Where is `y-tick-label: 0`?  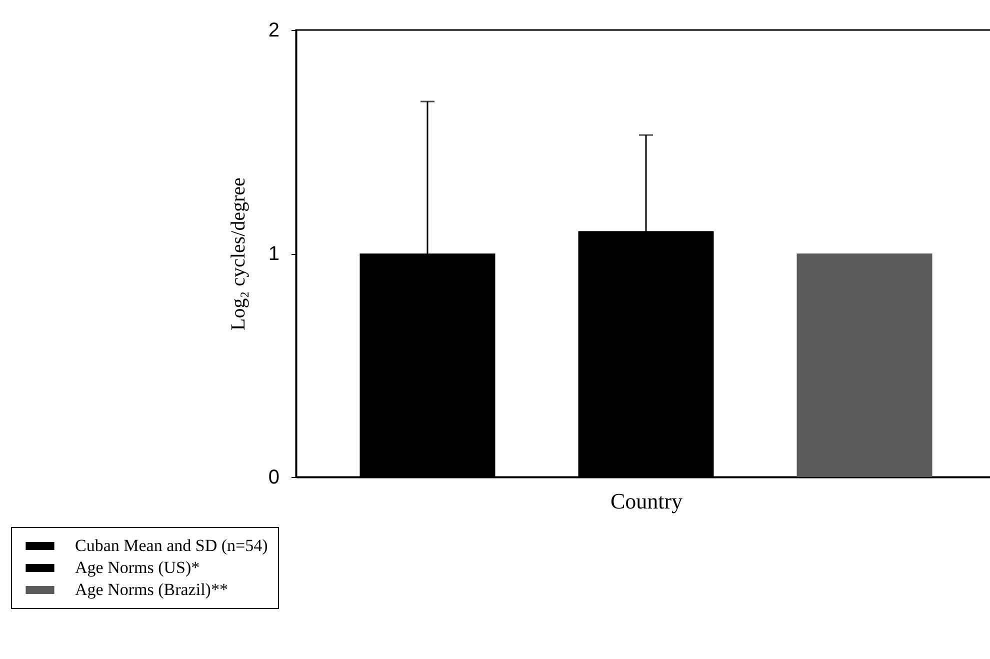
y-tick-label: 0 is located at coordinates (274, 477).